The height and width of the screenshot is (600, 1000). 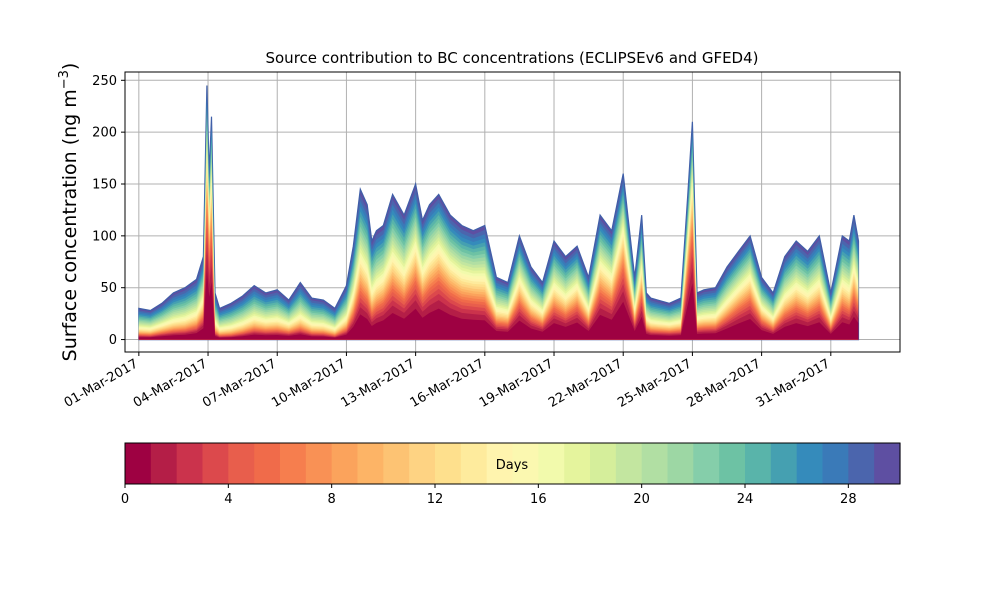 What do you see at coordinates (170, 383) in the screenshot?
I see `x-tick-label: 04-Mar-2017` at bounding box center [170, 383].